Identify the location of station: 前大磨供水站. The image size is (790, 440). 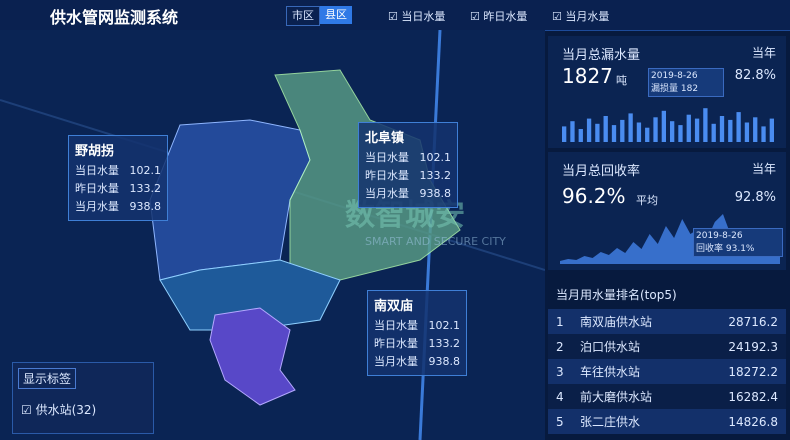
(616, 397).